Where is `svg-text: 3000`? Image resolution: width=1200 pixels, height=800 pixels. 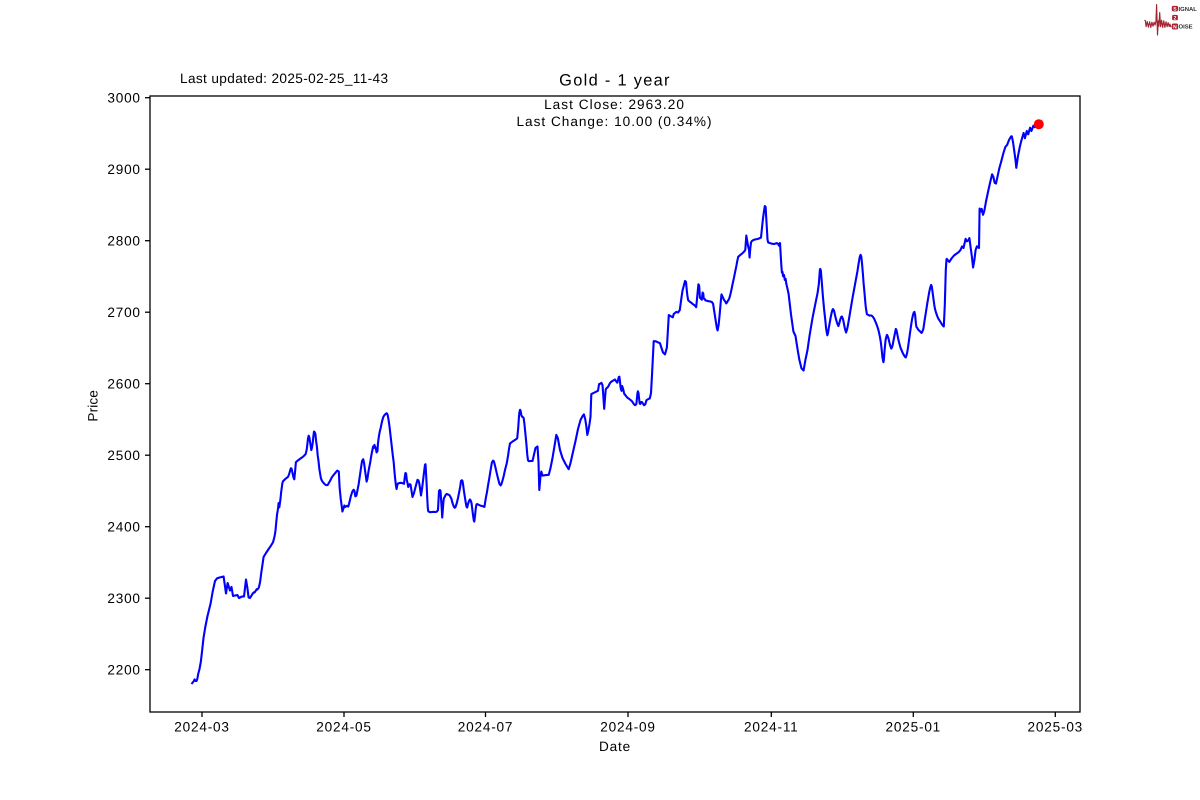 svg-text: 3000 is located at coordinates (123, 98).